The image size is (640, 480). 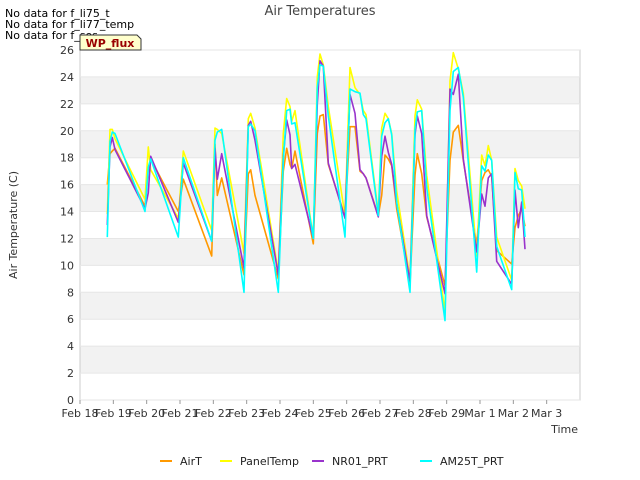 I want to click on legend-label: NR01_PRT, so click(x=360, y=461).